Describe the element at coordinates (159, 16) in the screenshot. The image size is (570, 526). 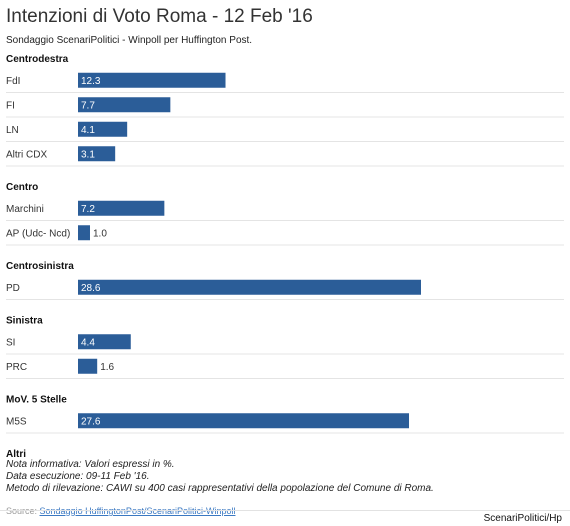
I see `chart-title: Intenzioni di Voto Roma - 12 Feb '16` at that location.